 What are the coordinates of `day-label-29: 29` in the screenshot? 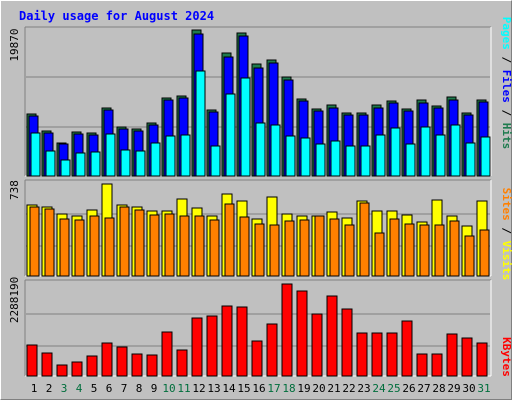 It's located at (453, 388).